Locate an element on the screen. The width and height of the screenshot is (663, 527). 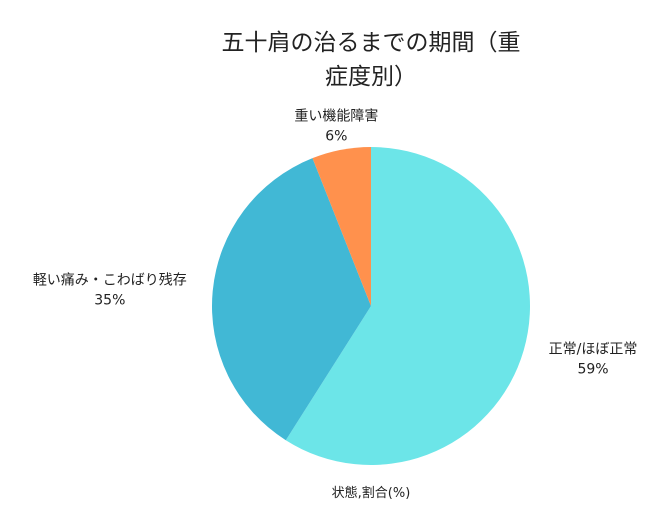
slice-percent-label: 59% is located at coordinates (592, 370).